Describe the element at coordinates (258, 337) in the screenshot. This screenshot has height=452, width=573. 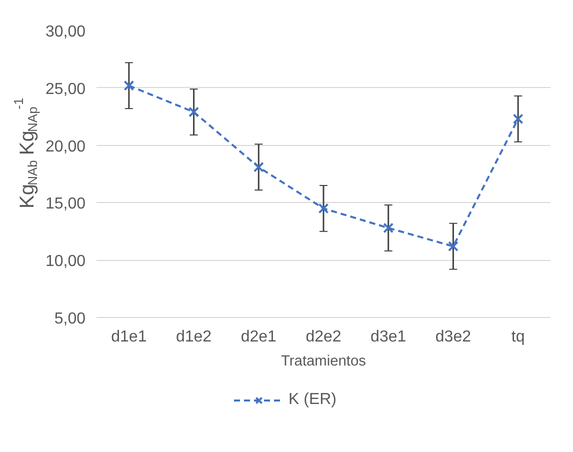
I see `x-tick-label: d2e1` at that location.